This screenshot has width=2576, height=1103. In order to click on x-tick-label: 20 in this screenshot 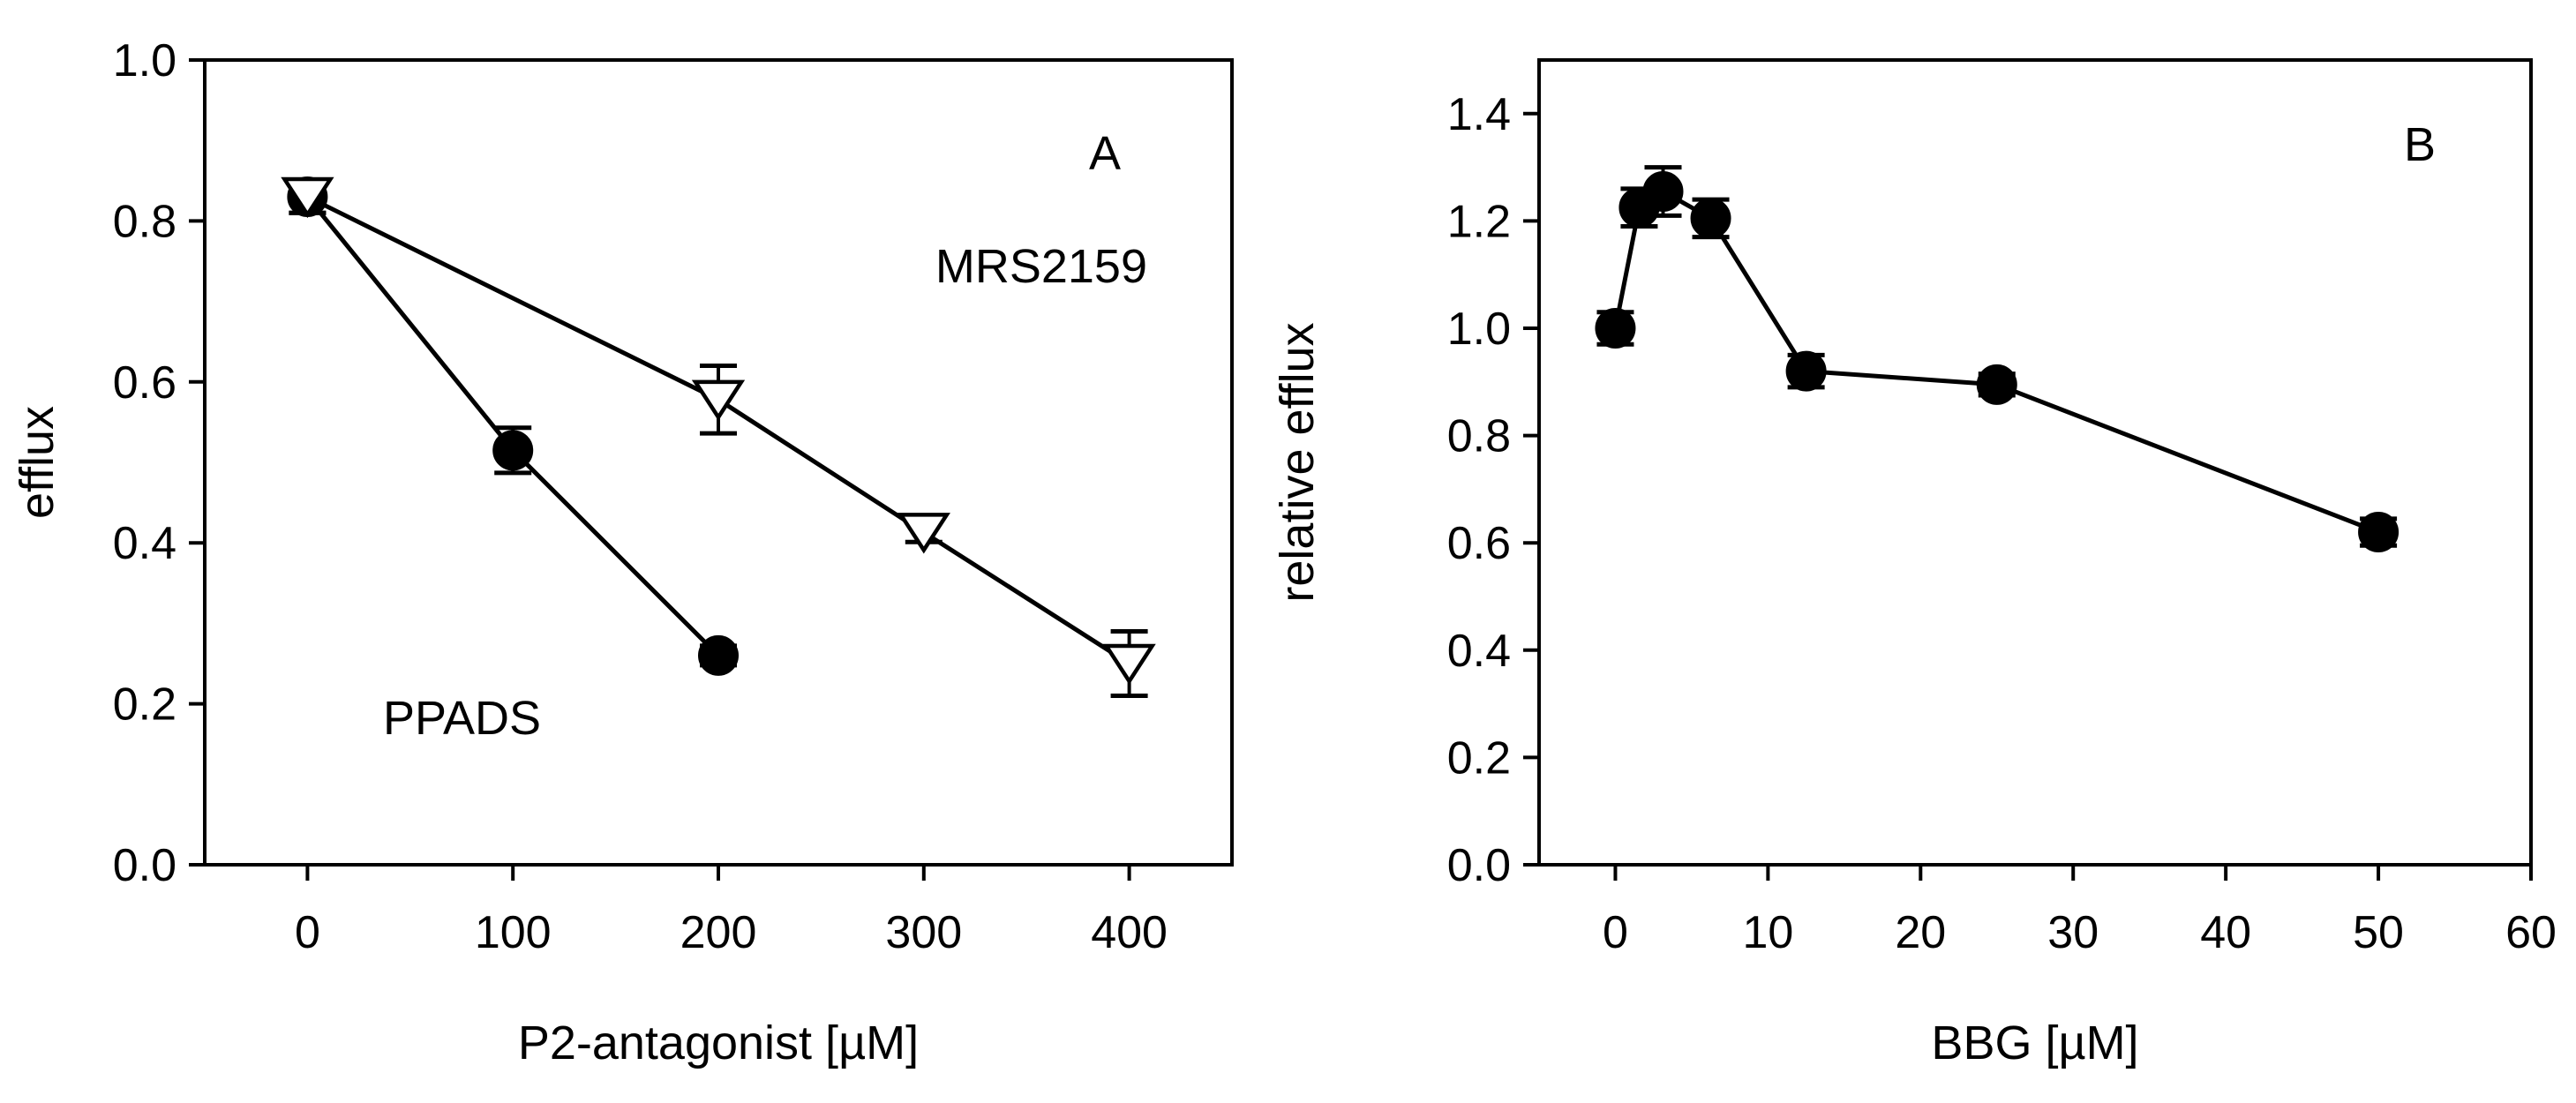, I will do `click(1920, 932)`.